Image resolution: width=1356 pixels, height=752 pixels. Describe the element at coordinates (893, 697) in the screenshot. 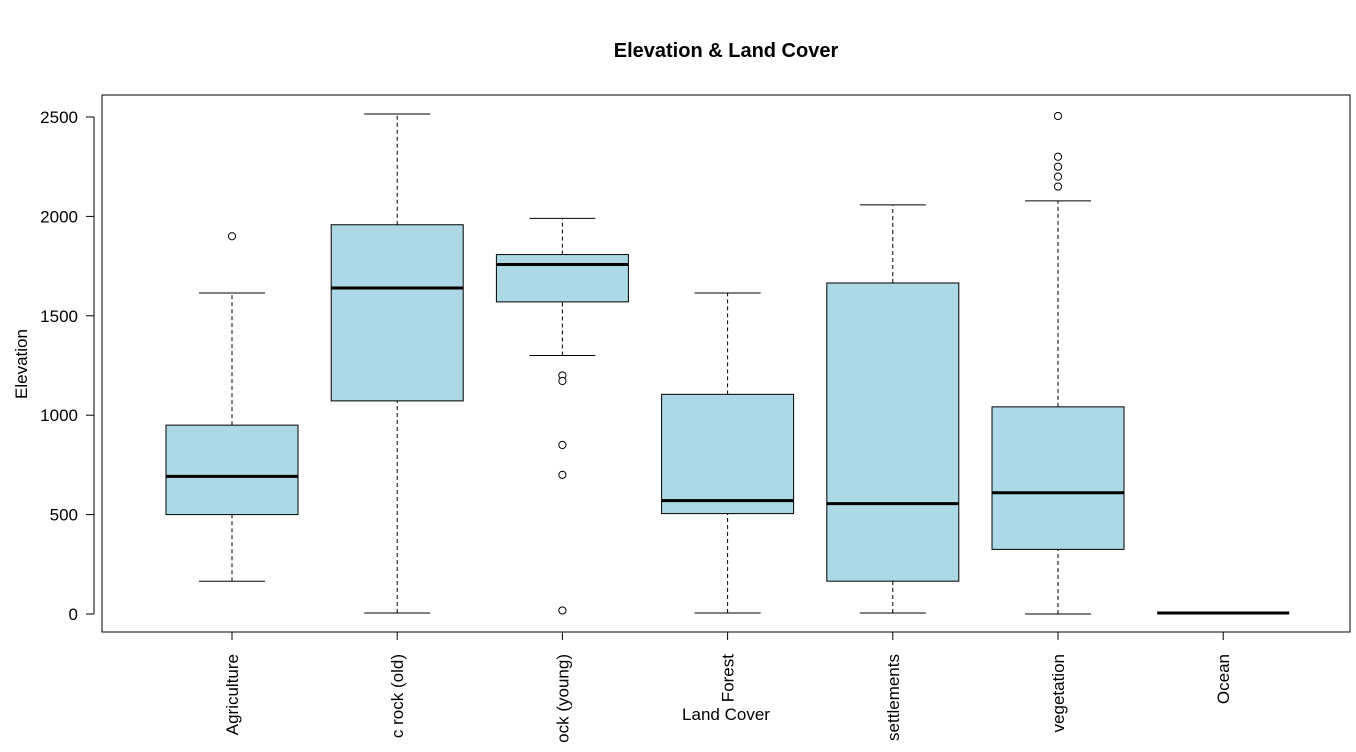

I see `x-tick-label: settlements` at that location.